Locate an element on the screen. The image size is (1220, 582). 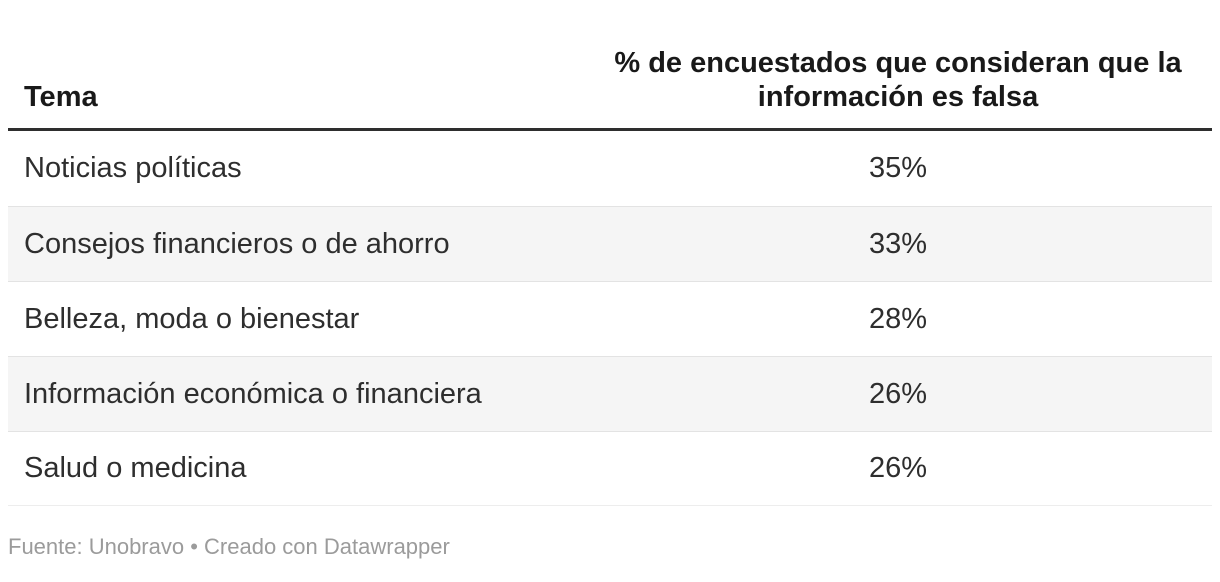
row-value: 35% is located at coordinates (898, 168).